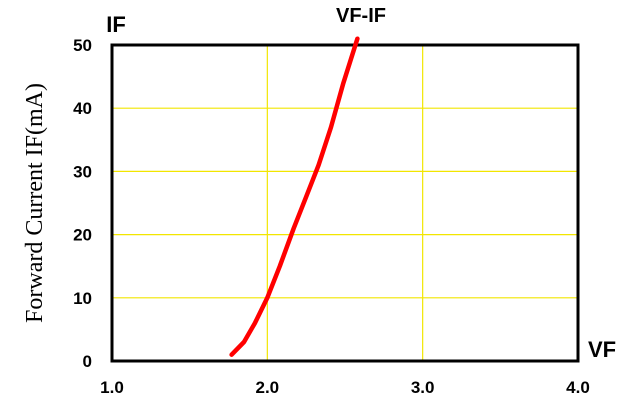 Image resolution: width=619 pixels, height=416 pixels. What do you see at coordinates (87, 361) in the screenshot?
I see `y-tick-label: 0` at bounding box center [87, 361].